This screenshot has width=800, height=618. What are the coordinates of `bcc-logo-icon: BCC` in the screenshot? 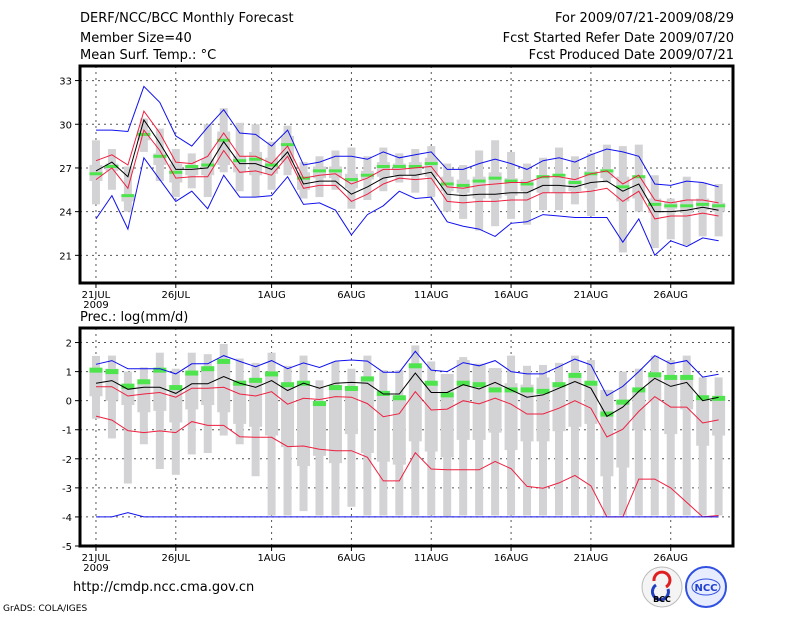 It's located at (662, 587).